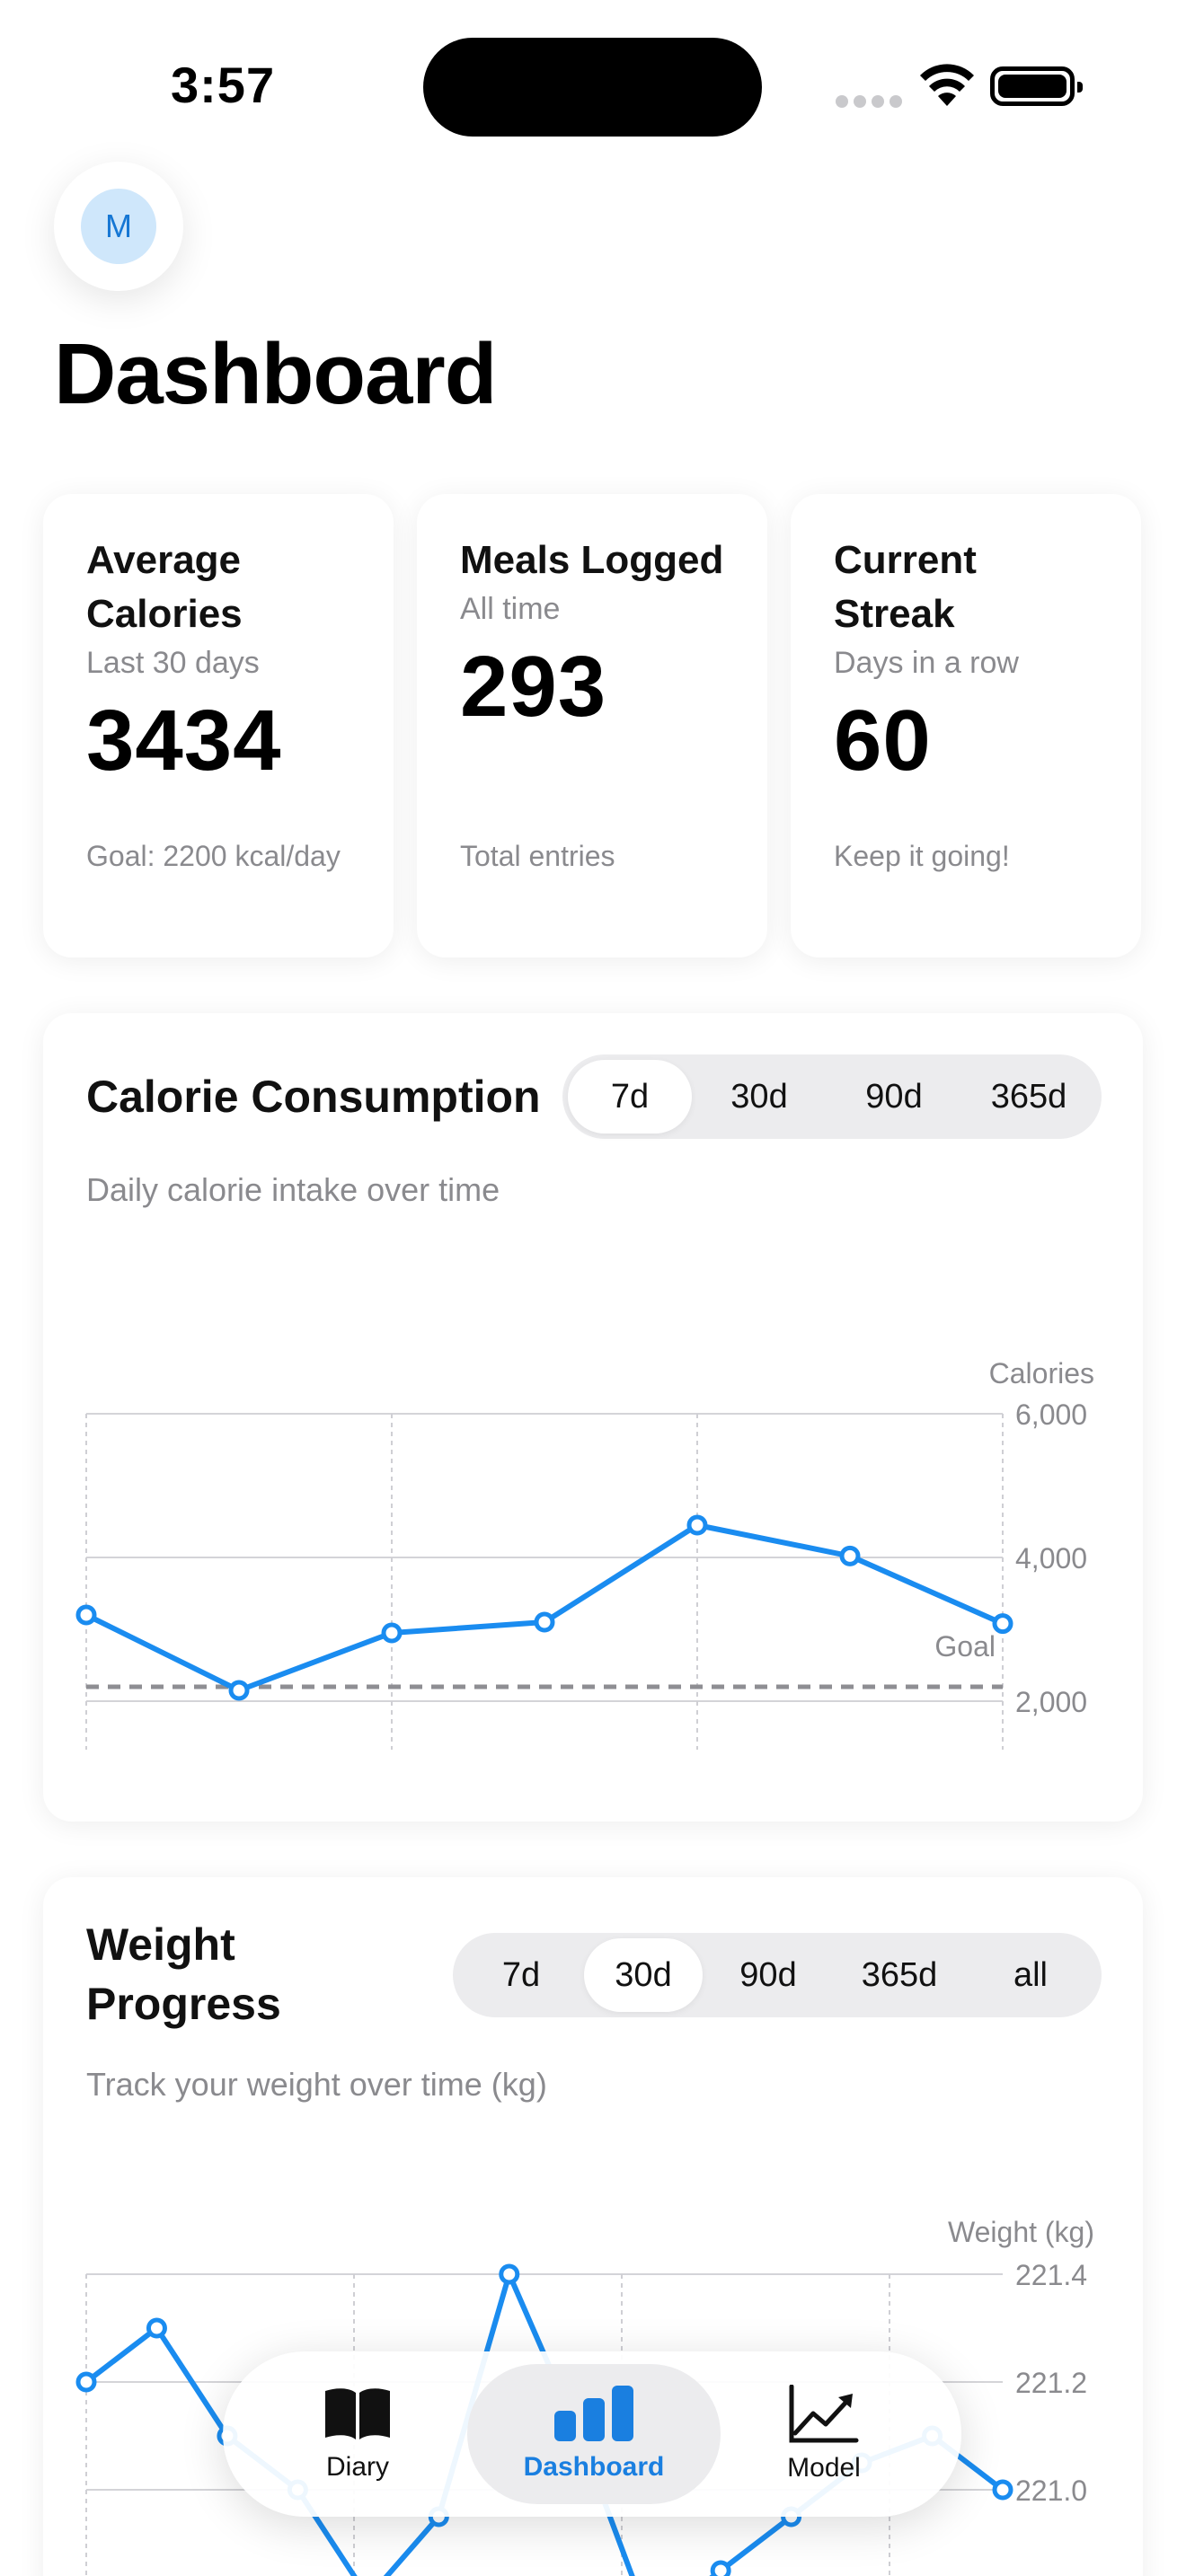 Image resolution: width=1186 pixels, height=2576 pixels. Describe the element at coordinates (1036, 86) in the screenshot. I see `battery-icon` at that location.